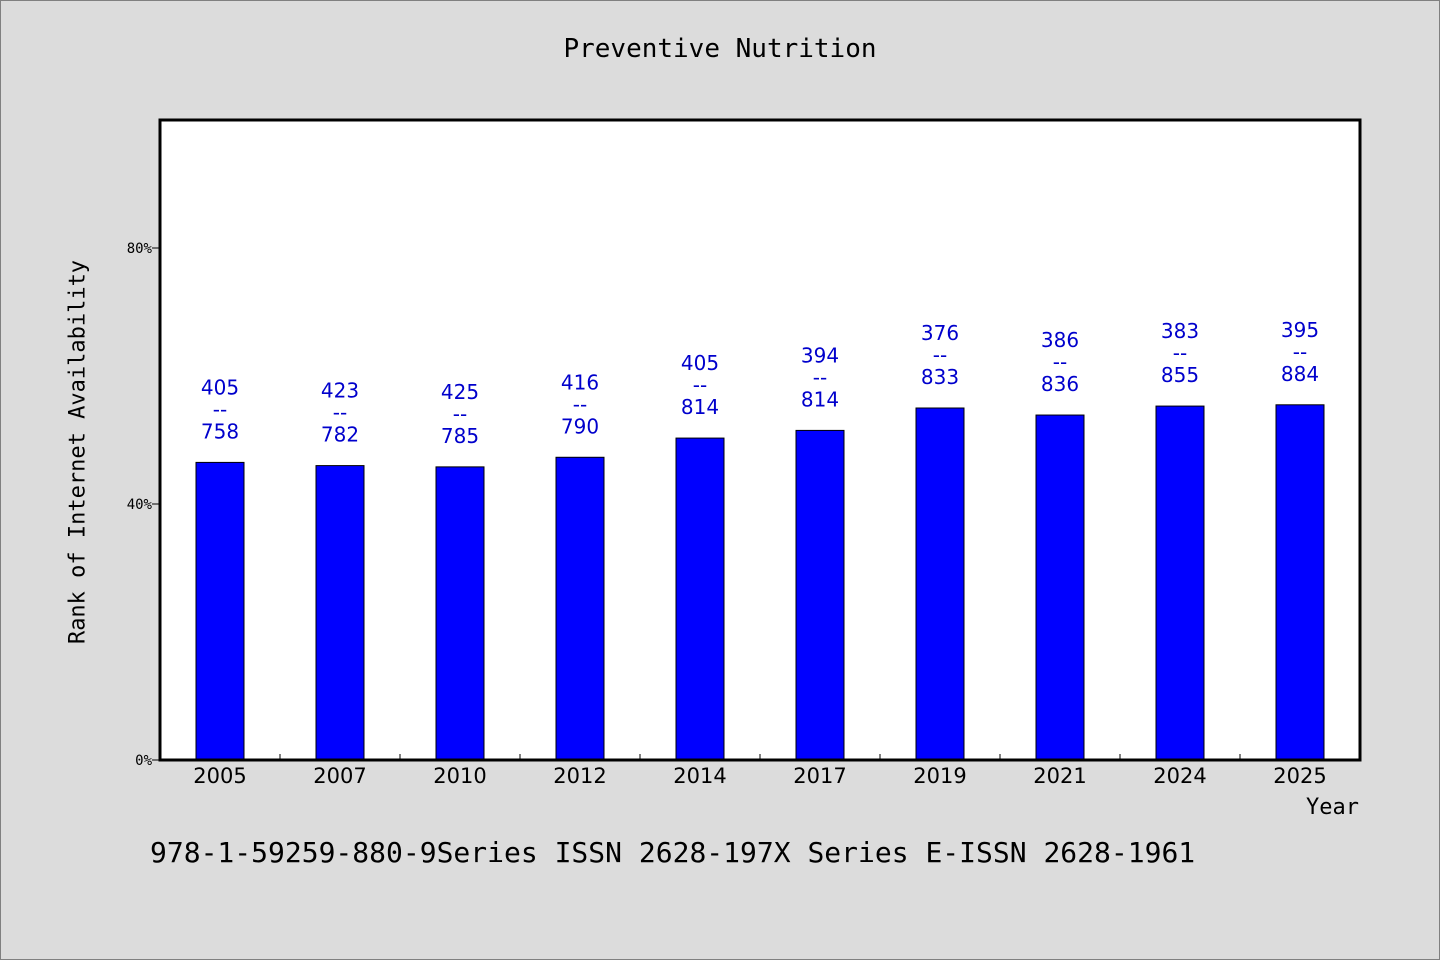 This screenshot has height=960, width=1440. I want to click on data-label-2005-top: 405, so click(220, 387).